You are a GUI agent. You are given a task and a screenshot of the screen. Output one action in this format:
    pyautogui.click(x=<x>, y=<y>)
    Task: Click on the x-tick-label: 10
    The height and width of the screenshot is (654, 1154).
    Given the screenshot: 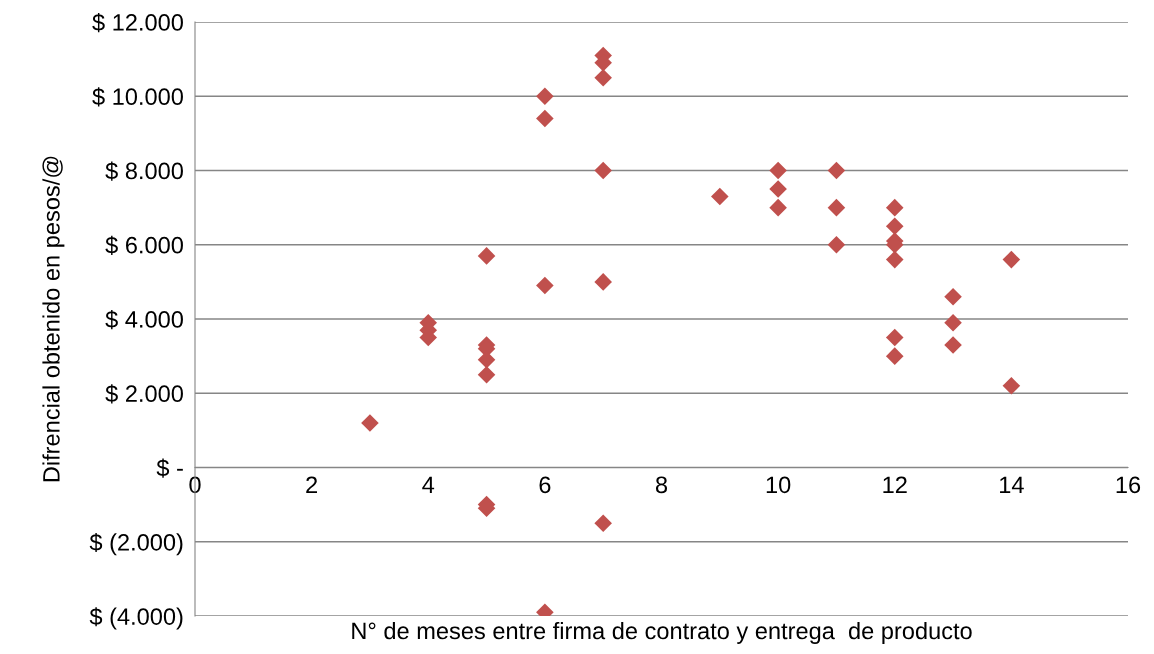 What is the action you would take?
    pyautogui.click(x=778, y=485)
    